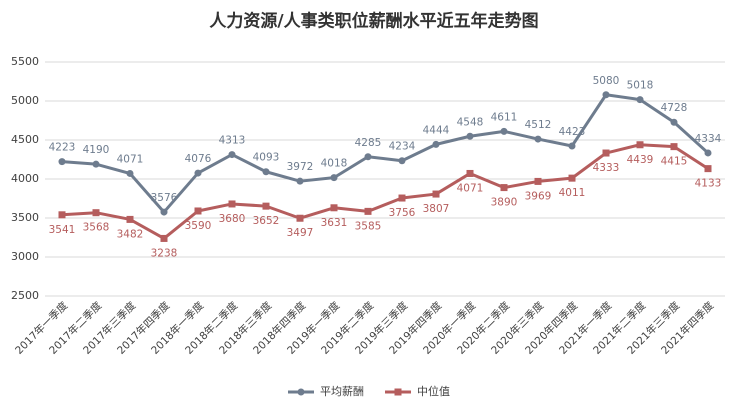 Image resolution: width=749 pixels, height=415 pixels. I want to click on value-label: 3568, so click(96, 228).